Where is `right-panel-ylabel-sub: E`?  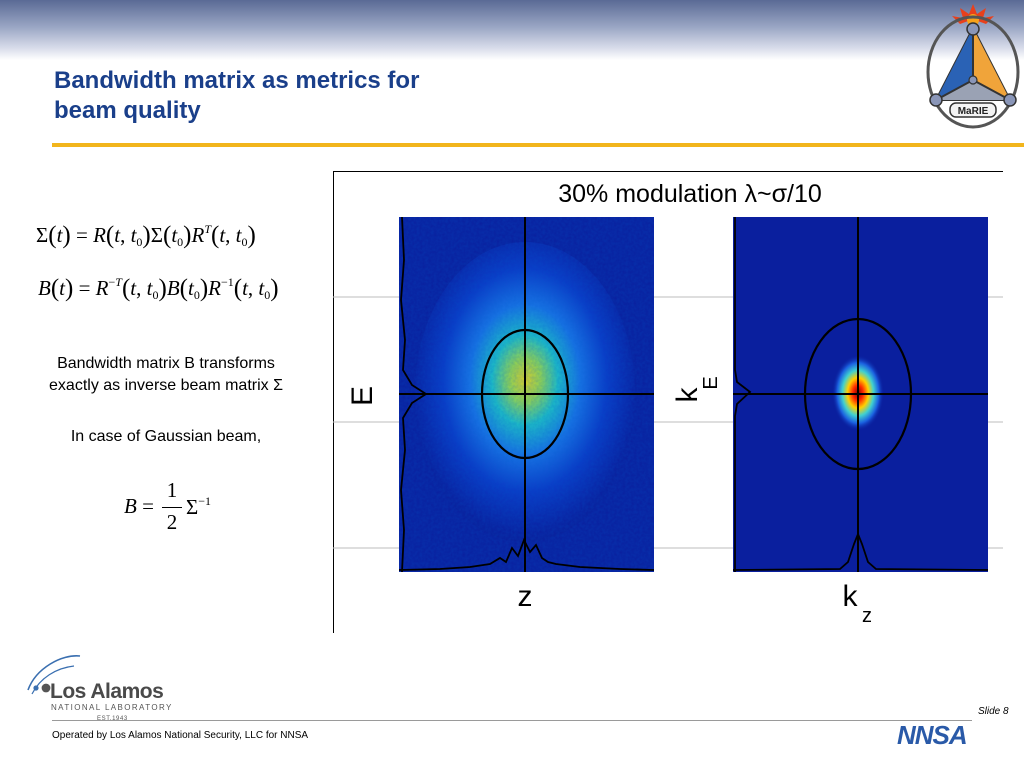
right-panel-ylabel-sub: E is located at coordinates (711, 382).